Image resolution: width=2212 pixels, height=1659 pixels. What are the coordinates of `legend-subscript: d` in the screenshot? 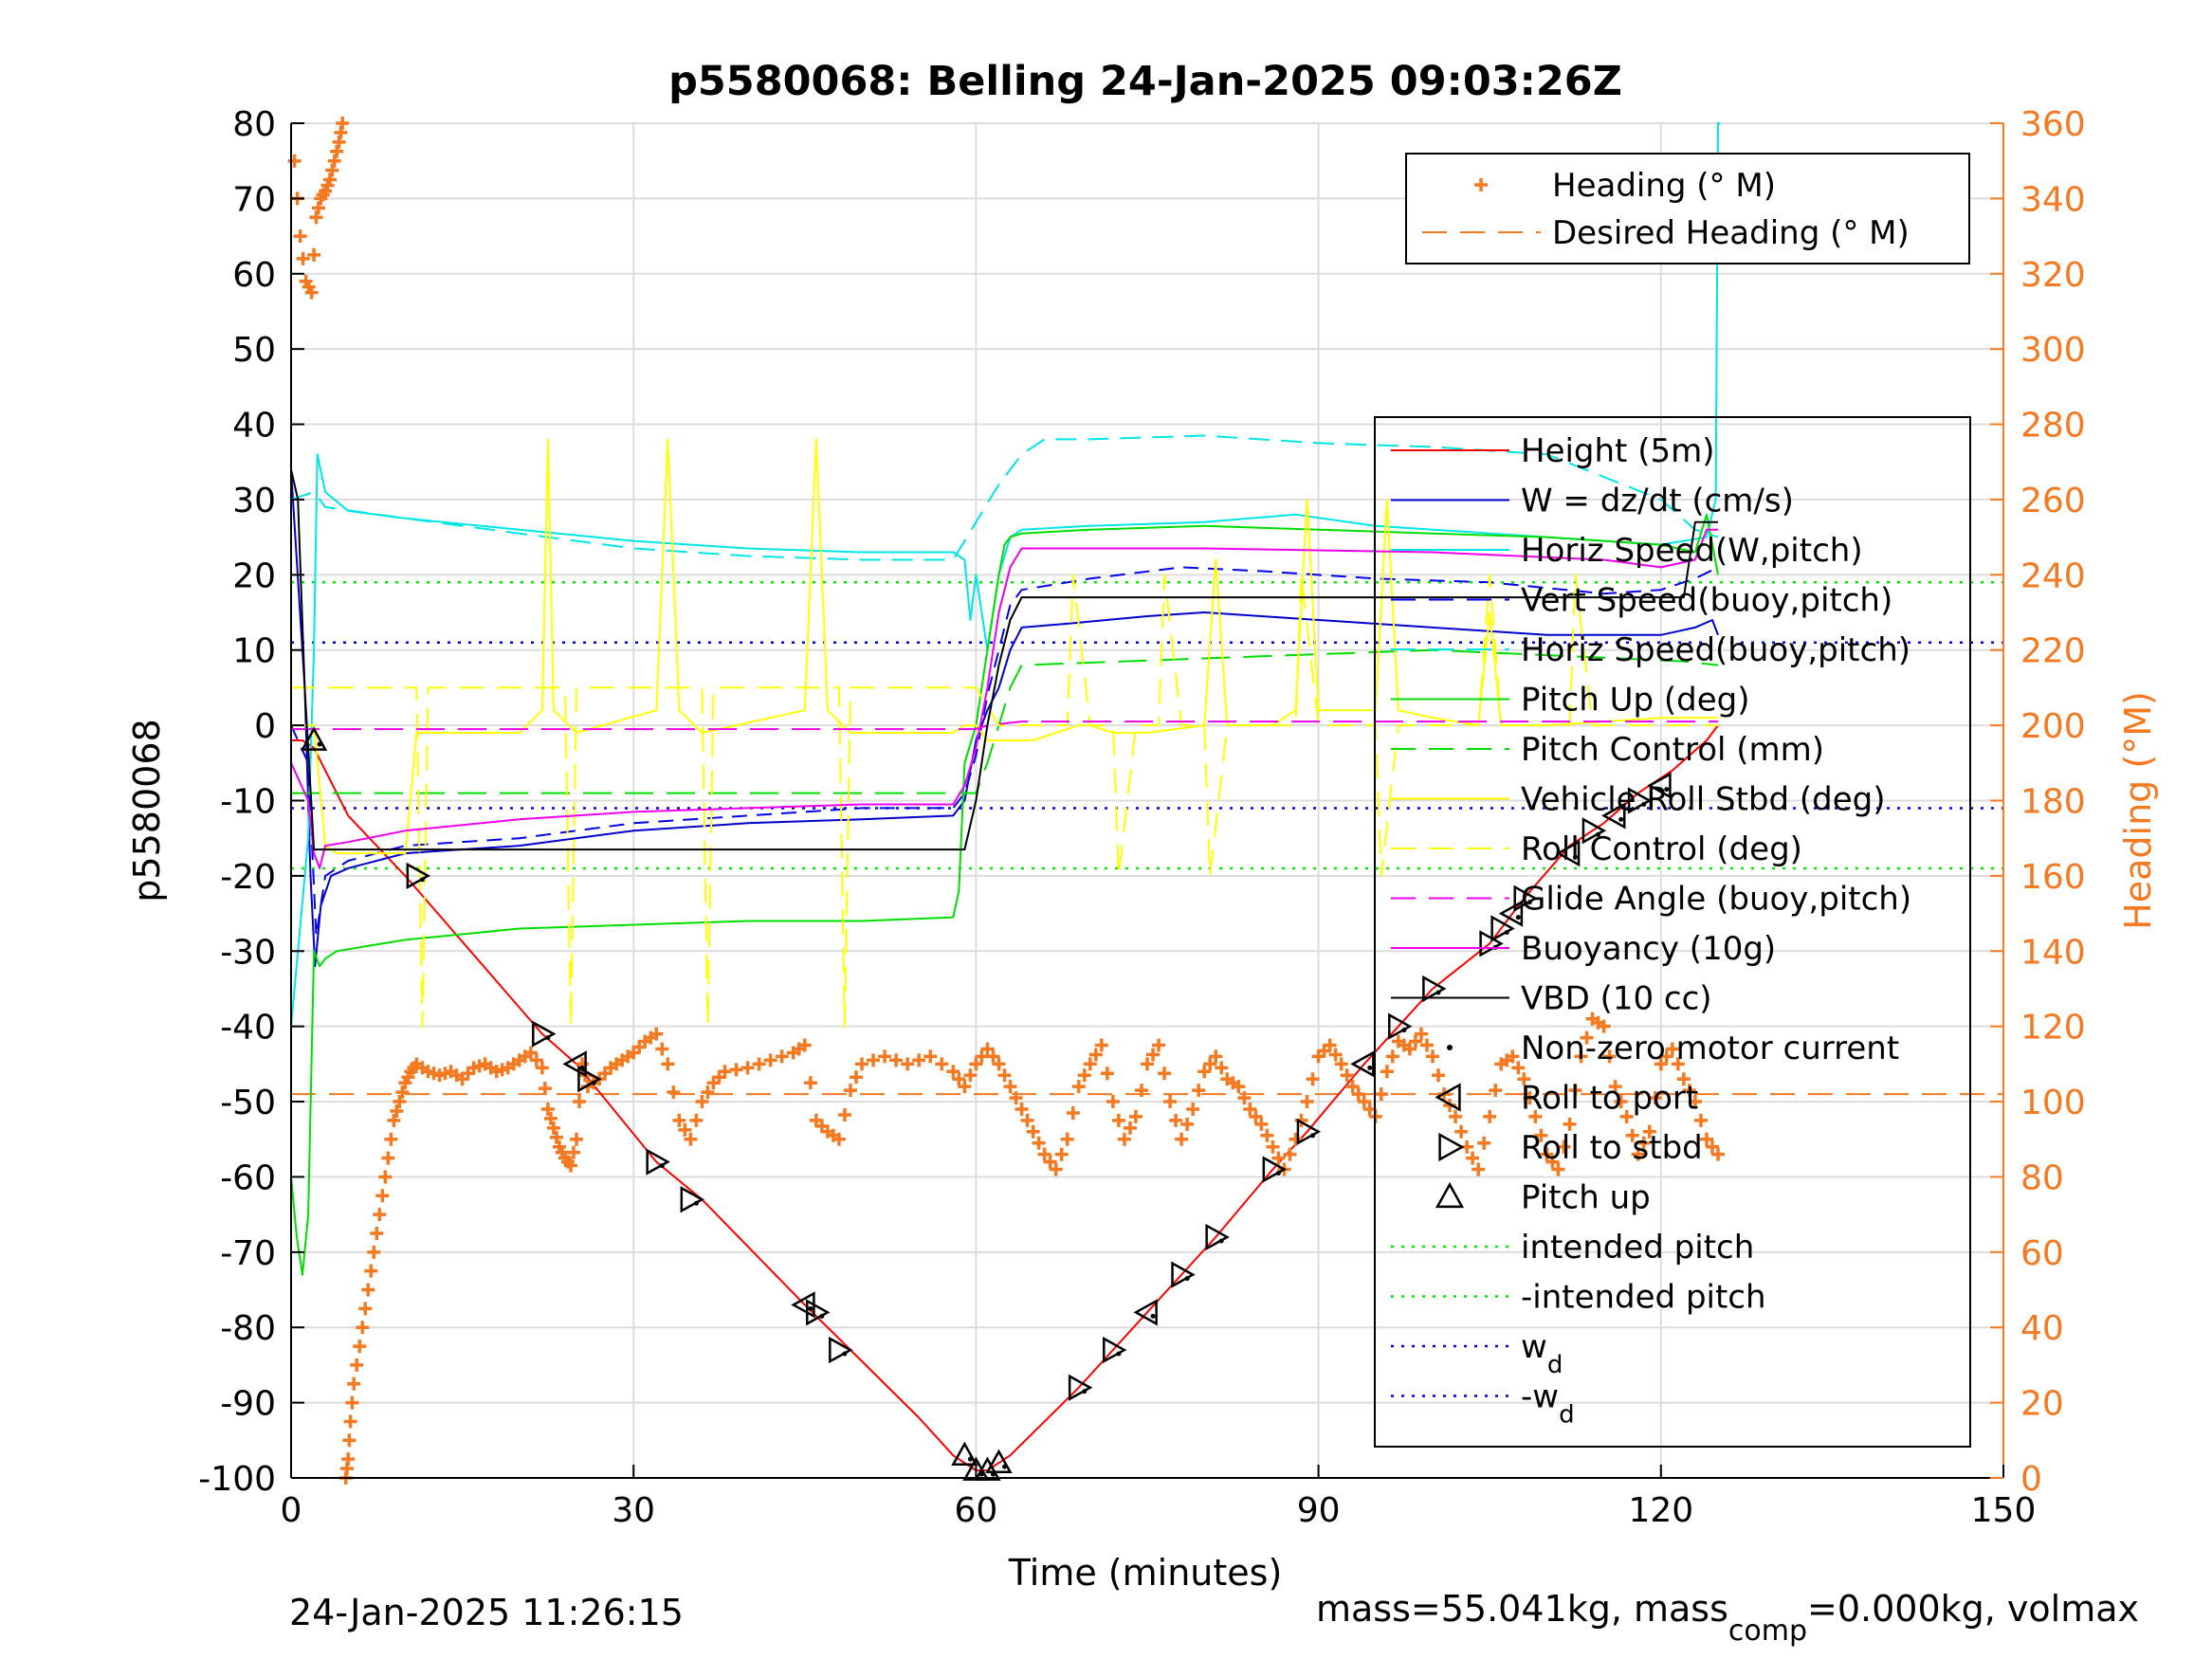 It's located at (1567, 1415).